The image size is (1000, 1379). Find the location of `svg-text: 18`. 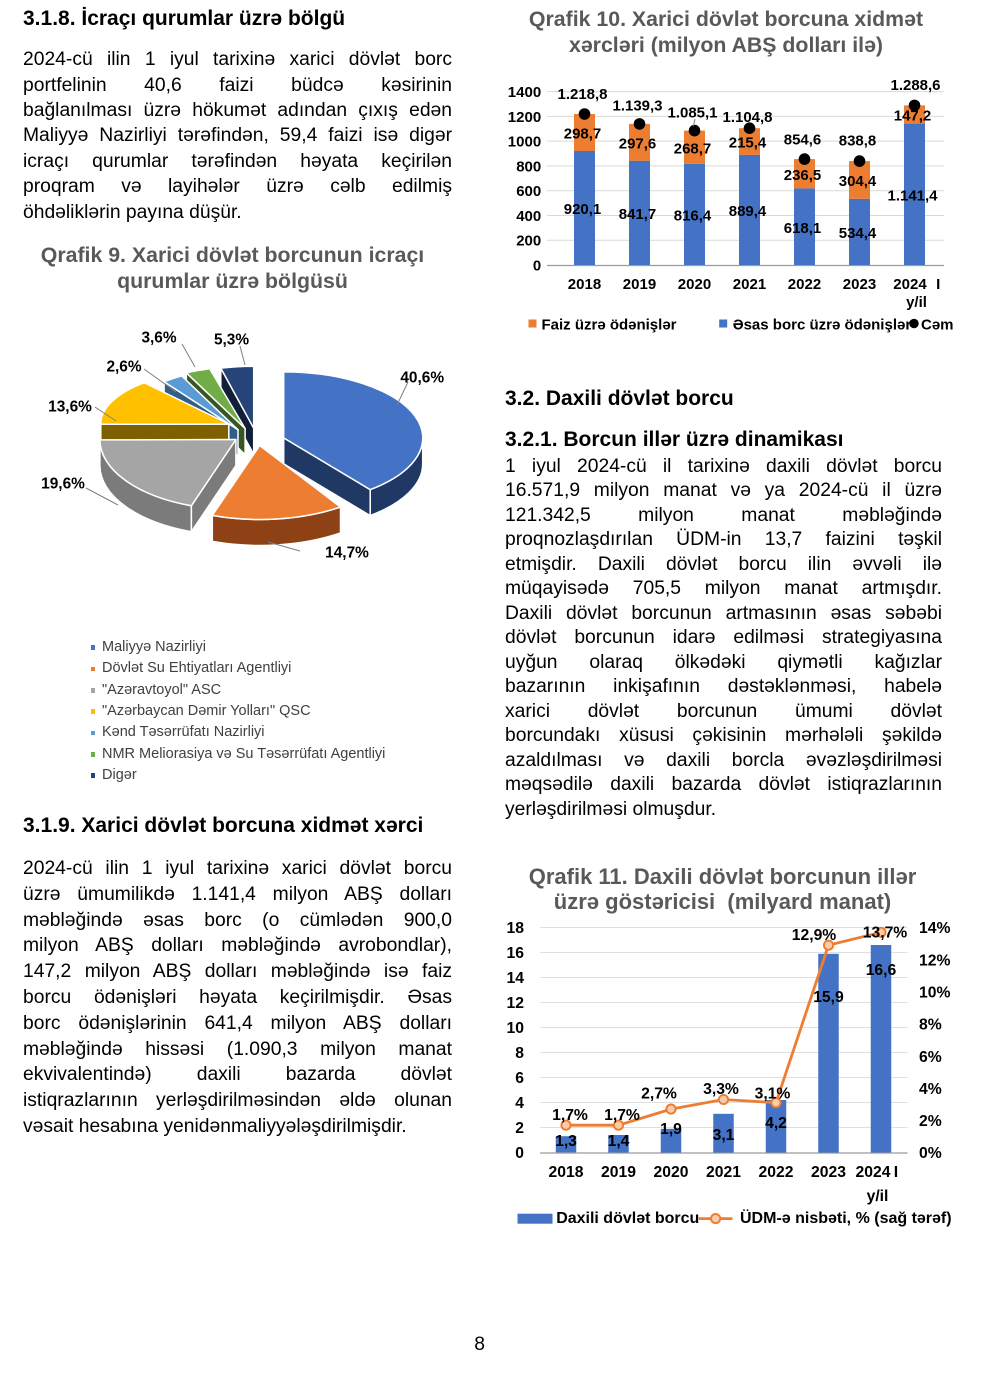

svg-text: 18 is located at coordinates (516, 928).